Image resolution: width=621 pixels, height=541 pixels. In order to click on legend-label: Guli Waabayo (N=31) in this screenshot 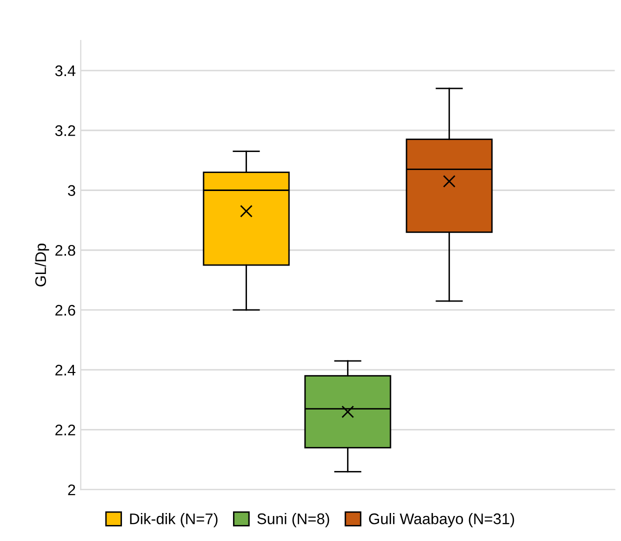, I will do `click(441, 520)`.